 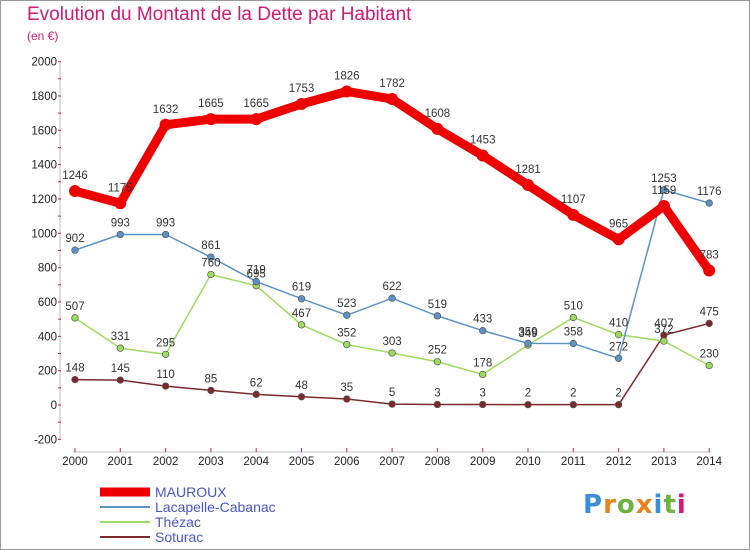 I want to click on y-tick-label: 1600, so click(x=44, y=131).